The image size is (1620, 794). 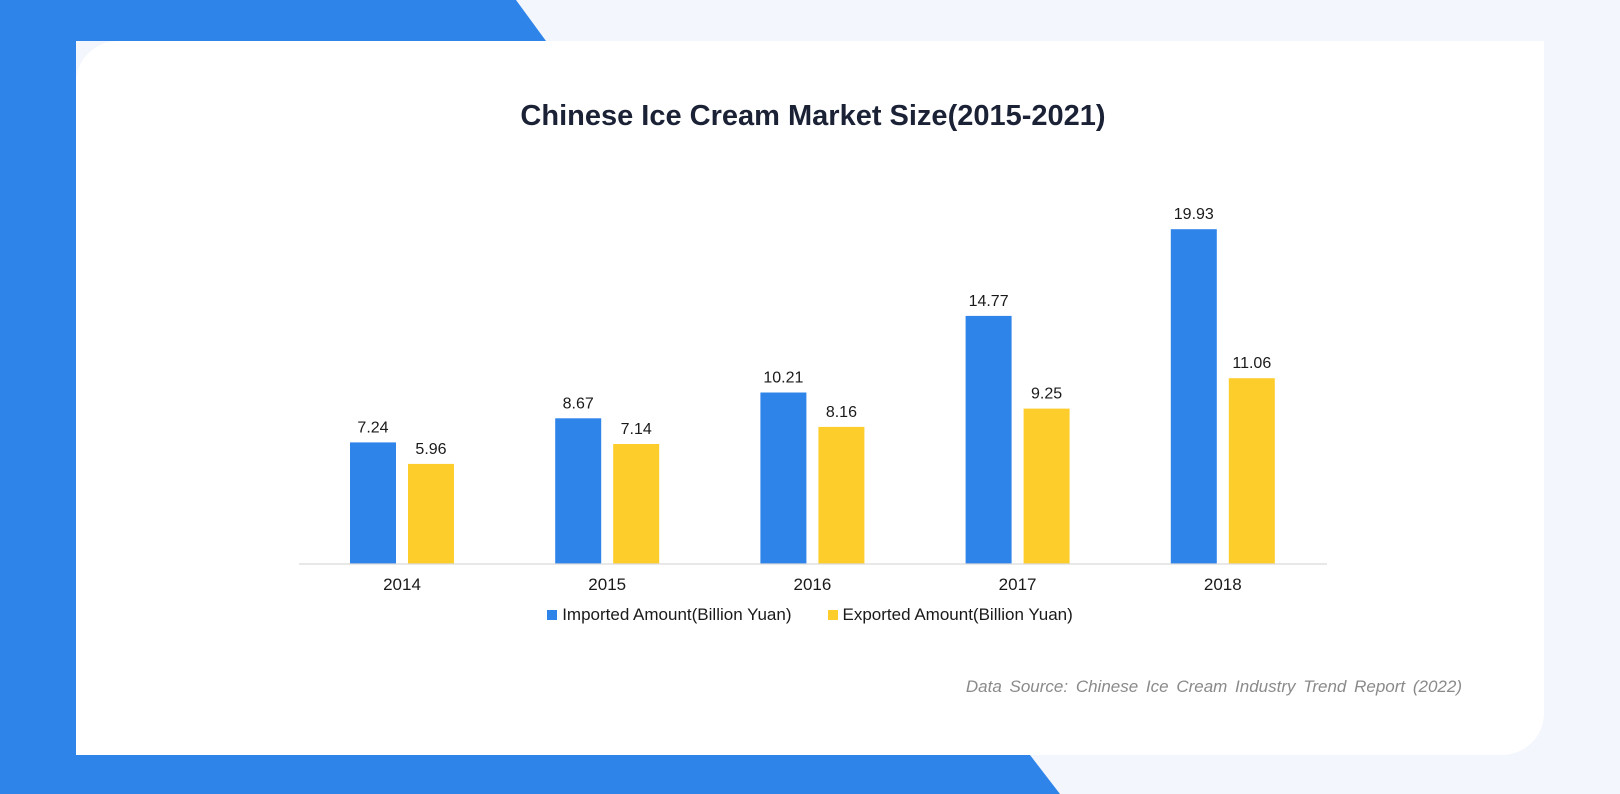 I want to click on data-label-imported-2015: 8.67, so click(x=578, y=403).